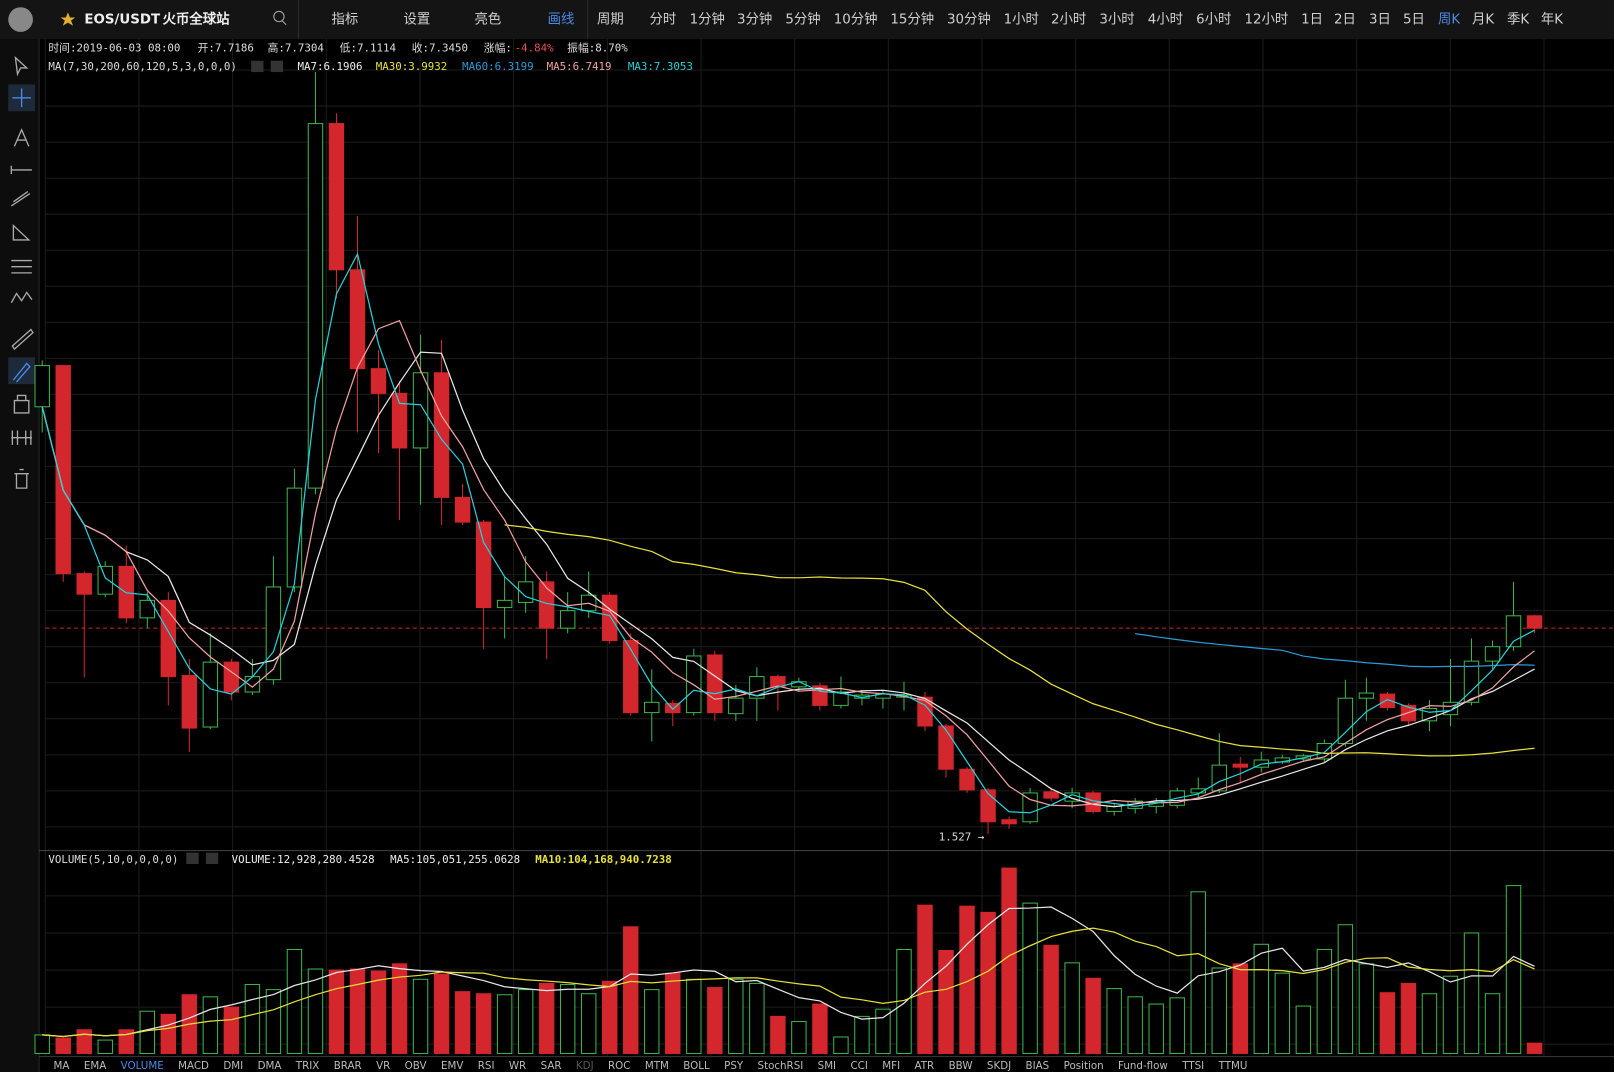 This screenshot has width=1614, height=1072. What do you see at coordinates (856, 19) in the screenshot?
I see `period-button: 10分钟` at bounding box center [856, 19].